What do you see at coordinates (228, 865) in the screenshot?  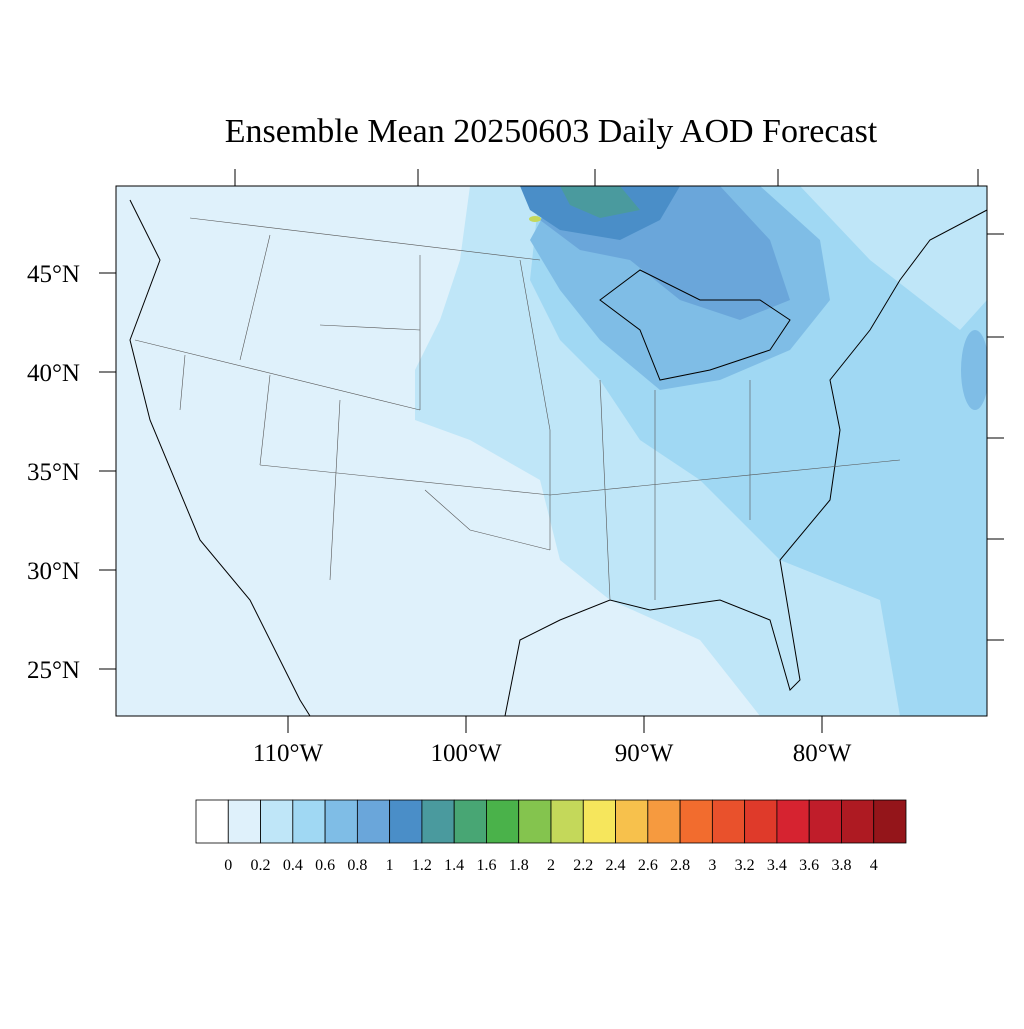 I see `colorbar-label: 0` at bounding box center [228, 865].